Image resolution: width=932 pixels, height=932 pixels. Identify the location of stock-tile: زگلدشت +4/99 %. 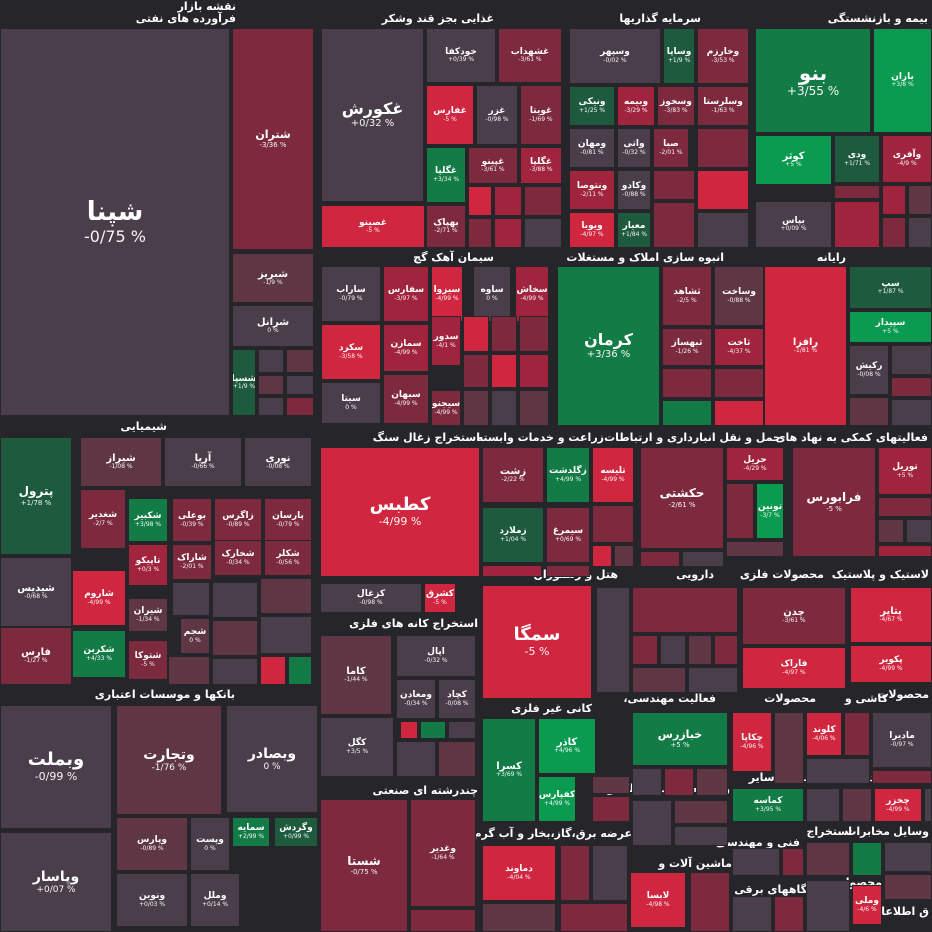
(568, 475).